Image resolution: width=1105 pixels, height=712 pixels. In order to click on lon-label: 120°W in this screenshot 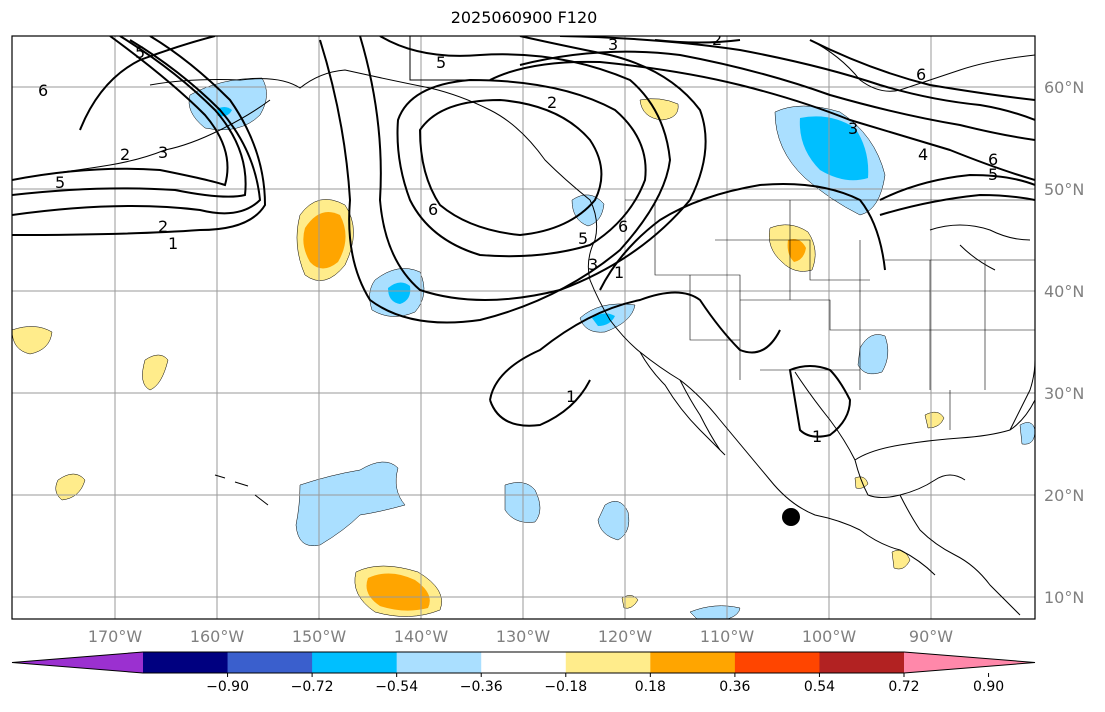, I will do `click(625, 636)`.